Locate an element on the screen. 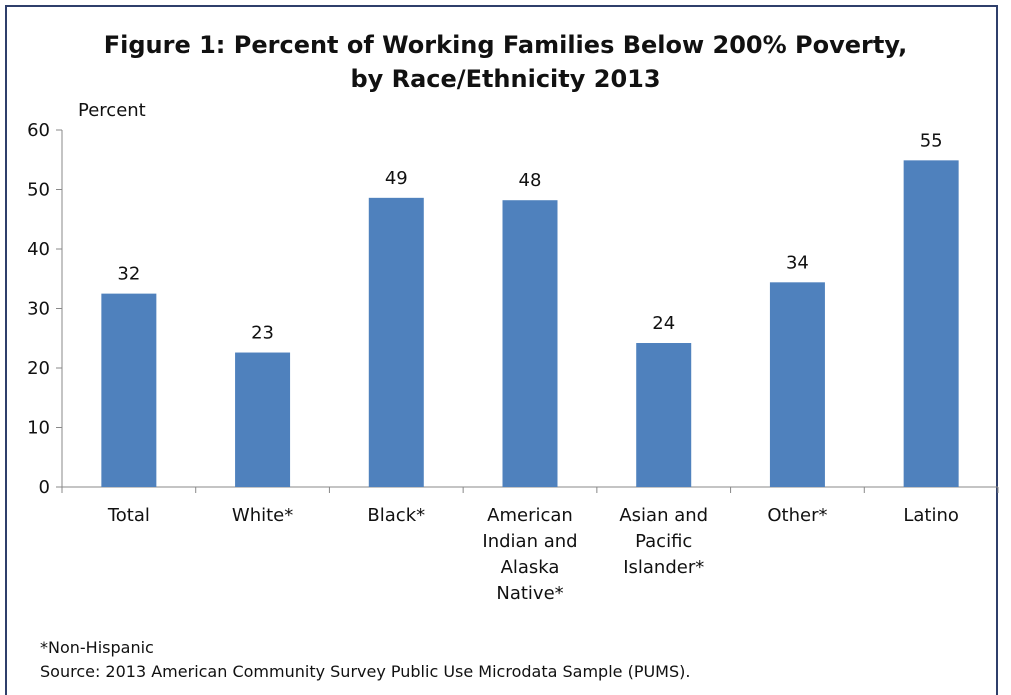  x-tick-label-line: Latino is located at coordinates (931, 515).